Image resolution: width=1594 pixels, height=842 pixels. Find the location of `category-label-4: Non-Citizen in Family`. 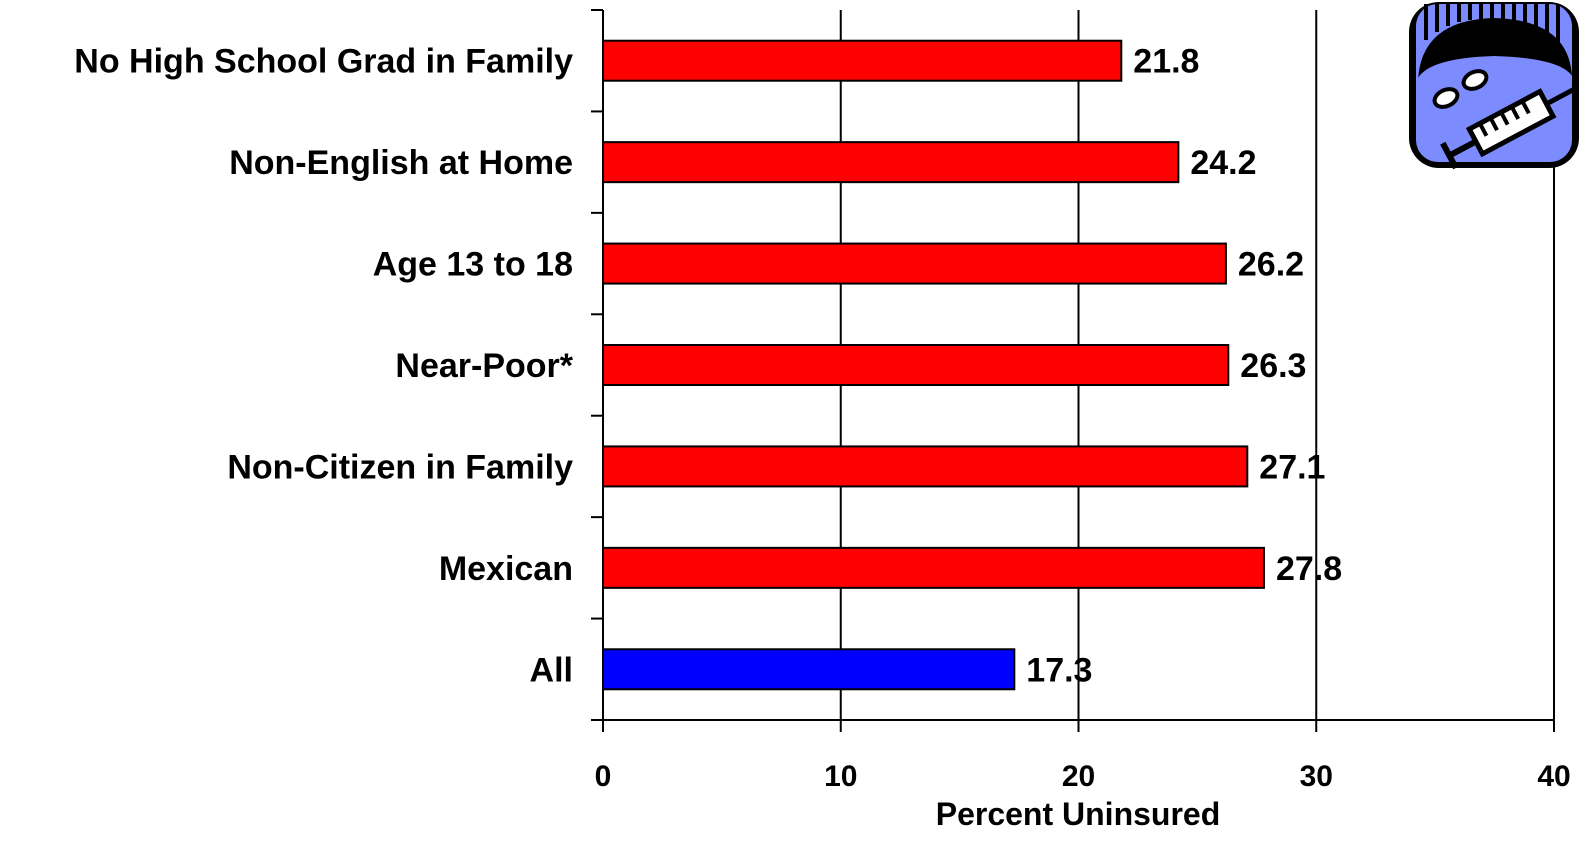

category-label-4: Non-Citizen in Family is located at coordinates (400, 467).